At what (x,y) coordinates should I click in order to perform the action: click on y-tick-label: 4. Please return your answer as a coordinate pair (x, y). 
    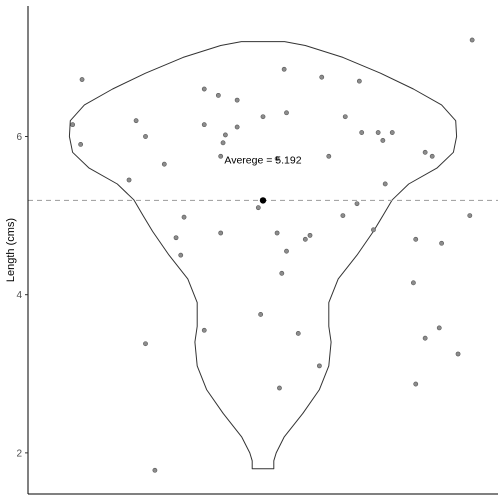
    Looking at the image, I should click on (19, 295).